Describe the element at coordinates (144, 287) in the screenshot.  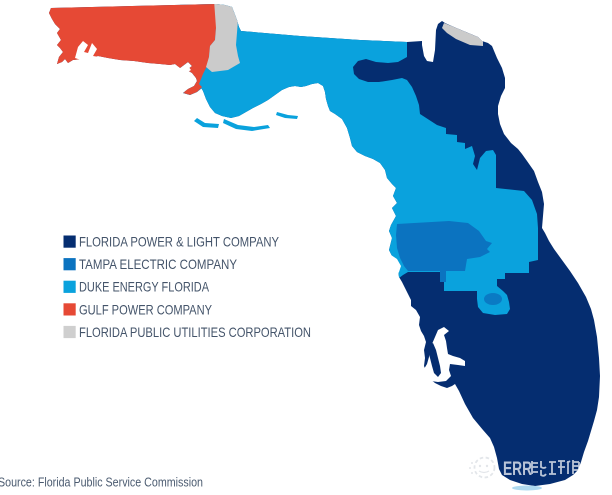
I see `svg-text: DUKE ENERGY FLORIDA` at that location.